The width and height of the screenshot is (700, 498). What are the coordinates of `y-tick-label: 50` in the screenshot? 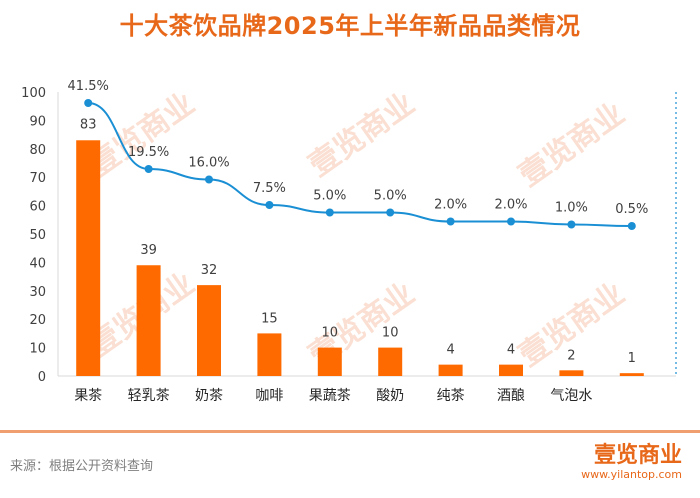 It's located at (37, 235).